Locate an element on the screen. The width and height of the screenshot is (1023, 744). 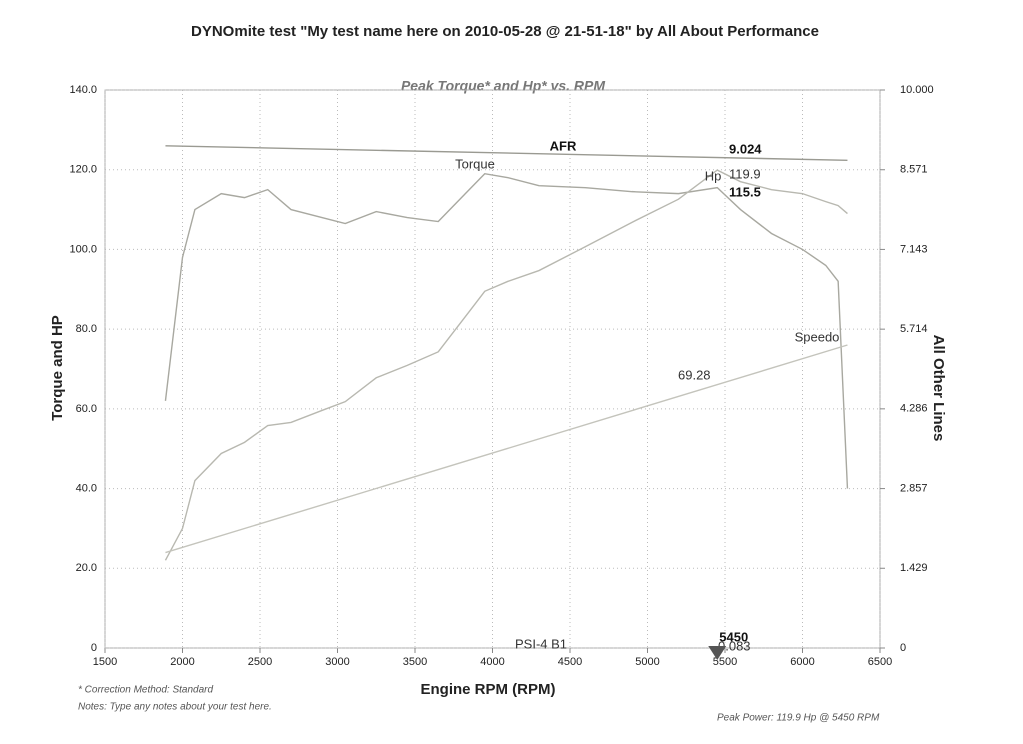
x-tick-label: 4500 is located at coordinates (570, 662).